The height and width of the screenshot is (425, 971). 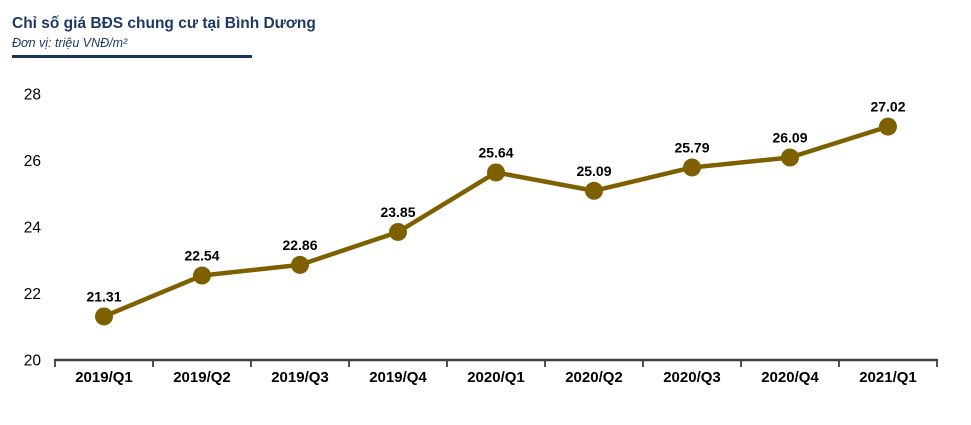 I want to click on data-point-label: 21.31, so click(x=103, y=296).